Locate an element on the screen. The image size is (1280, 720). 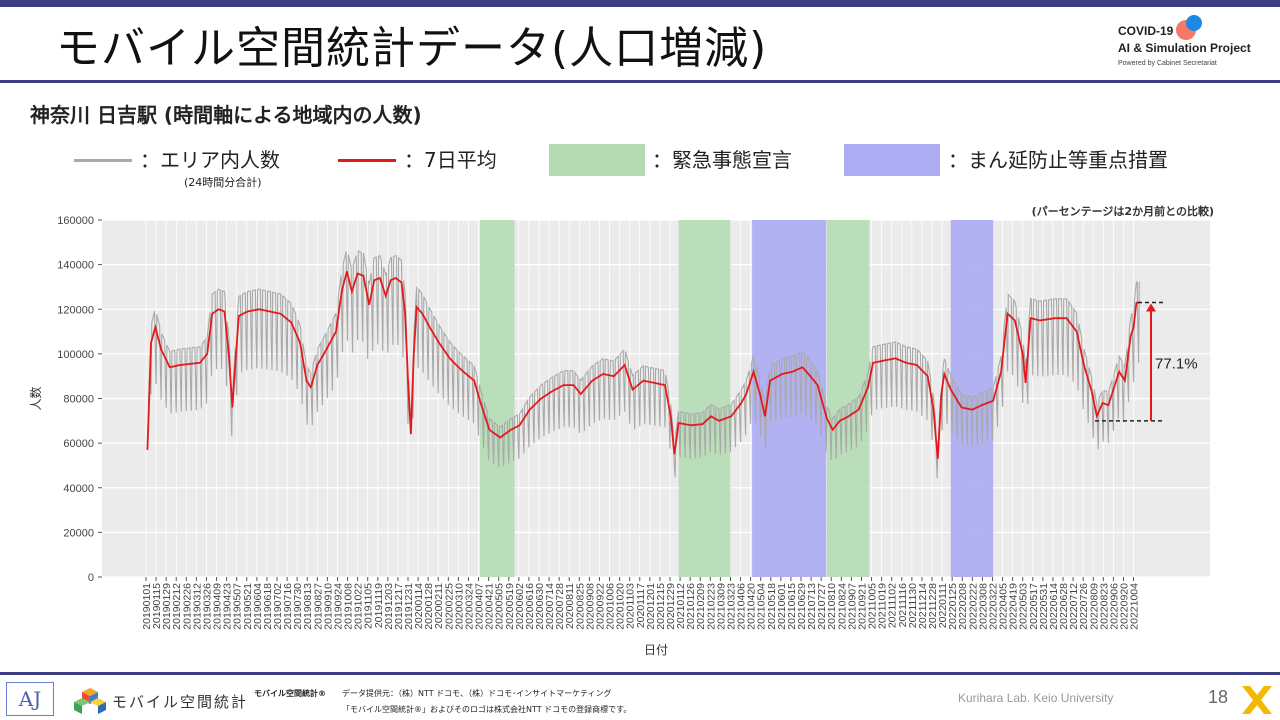
x-tick-label: 20210629 is located at coordinates (802, 606).